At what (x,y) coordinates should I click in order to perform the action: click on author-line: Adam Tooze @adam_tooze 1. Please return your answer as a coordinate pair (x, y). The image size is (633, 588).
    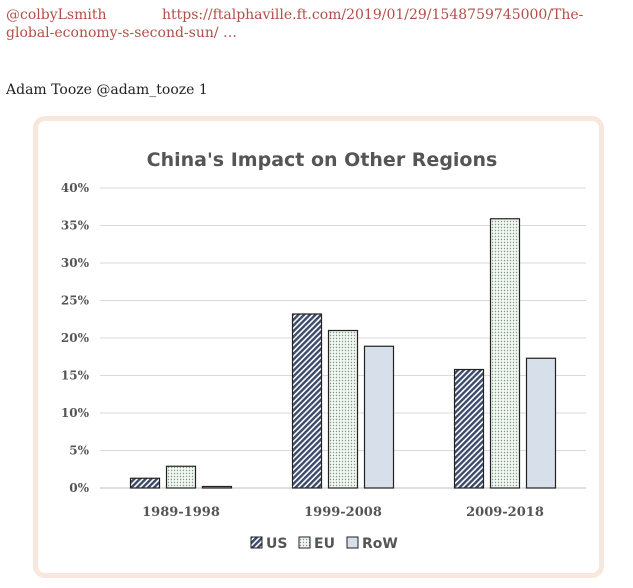
    Looking at the image, I should click on (107, 90).